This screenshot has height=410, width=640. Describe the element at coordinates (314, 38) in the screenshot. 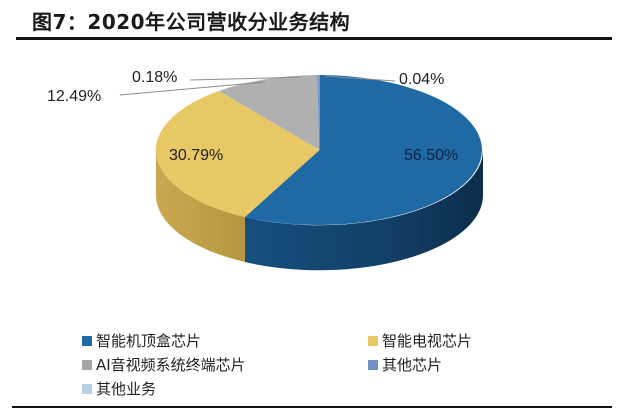

I see `title-divider` at that location.